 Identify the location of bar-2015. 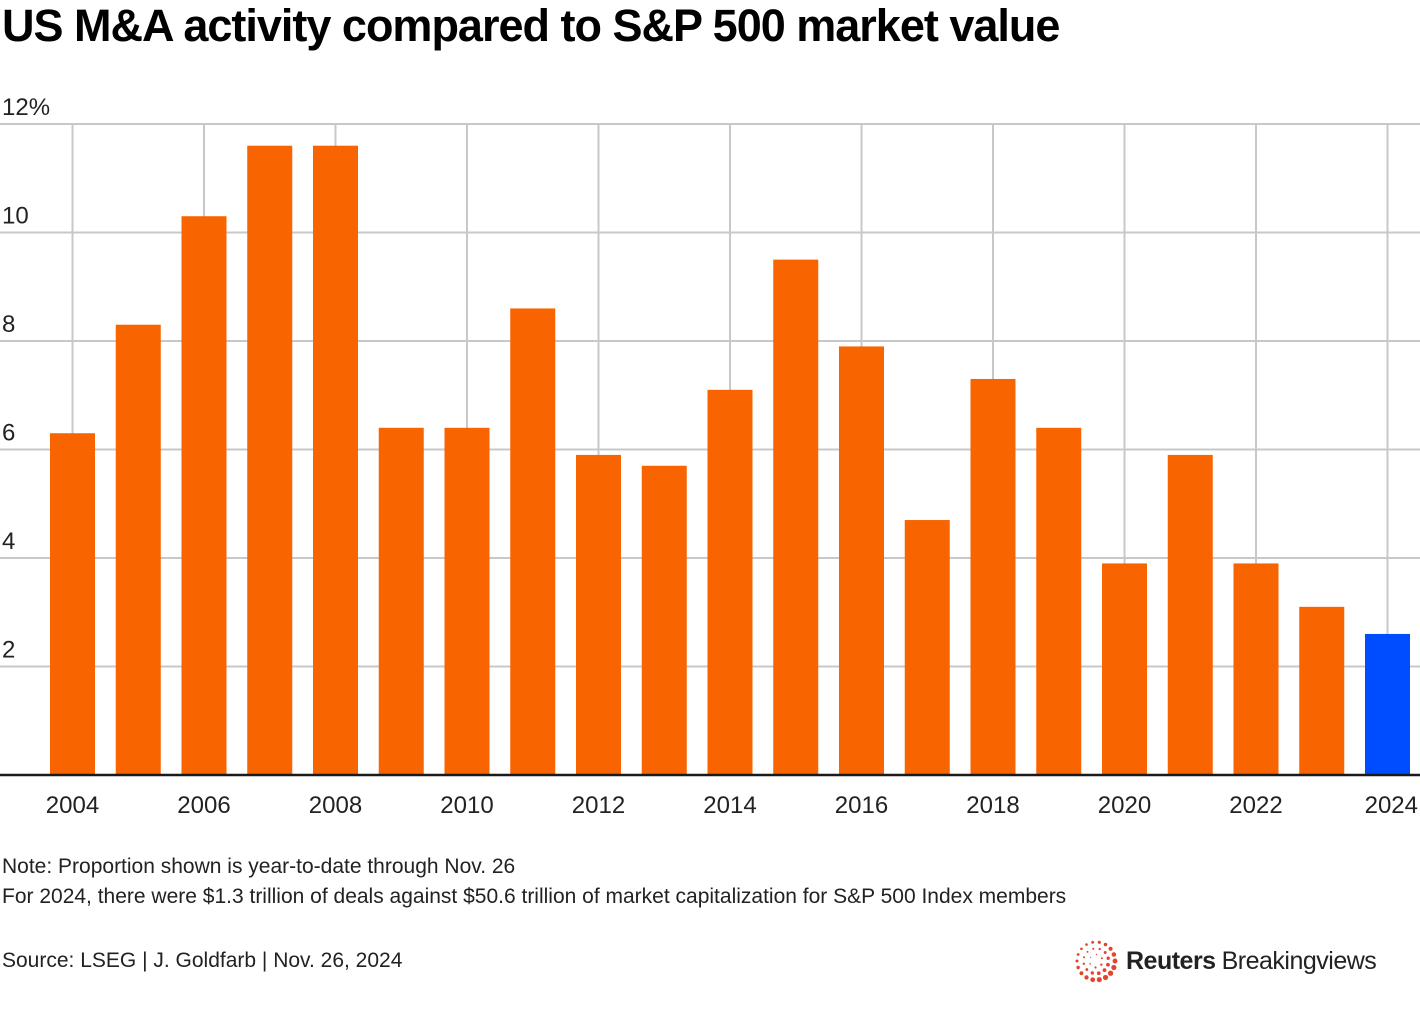
(796, 517).